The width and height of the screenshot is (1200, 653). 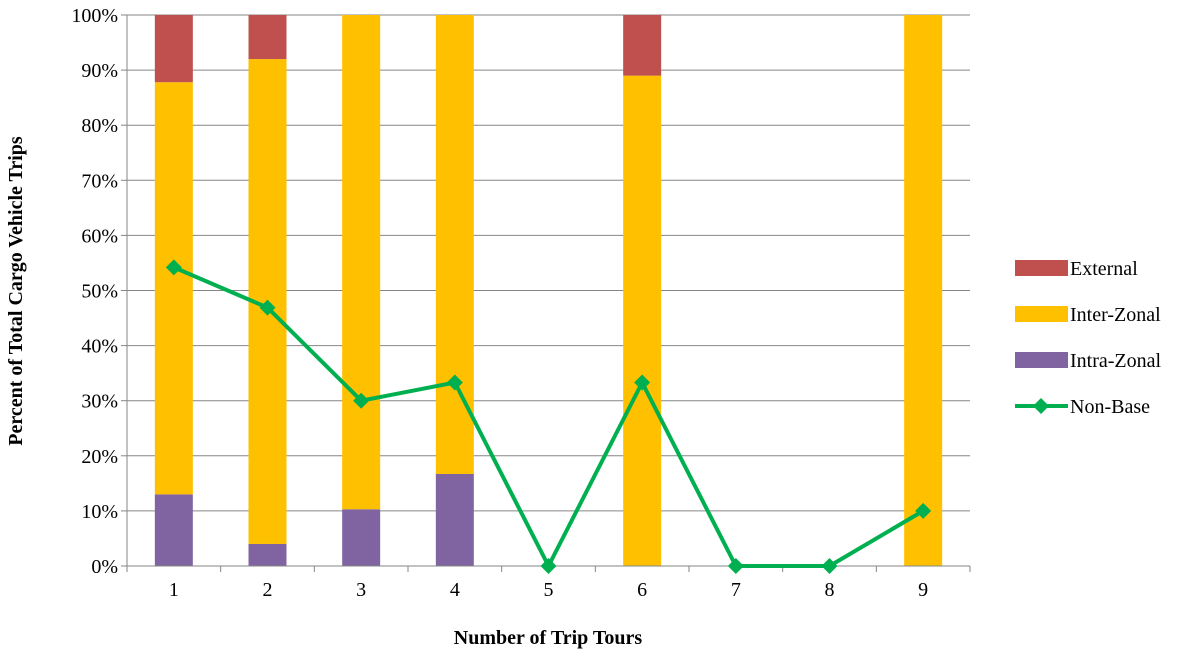 I want to click on x-tick-label: 8, so click(x=830, y=590).